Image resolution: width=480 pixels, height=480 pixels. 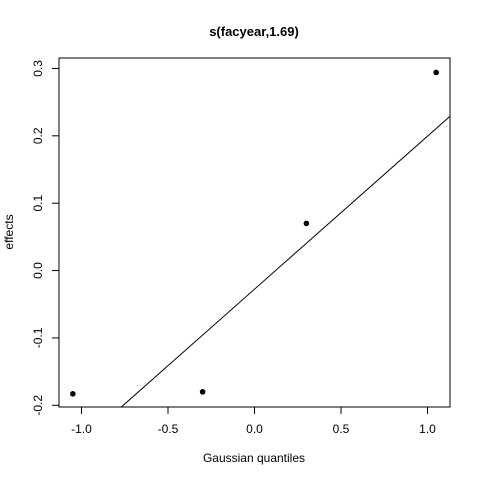 What do you see at coordinates (341, 429) in the screenshot?
I see `x-tick-label: 0.5` at bounding box center [341, 429].